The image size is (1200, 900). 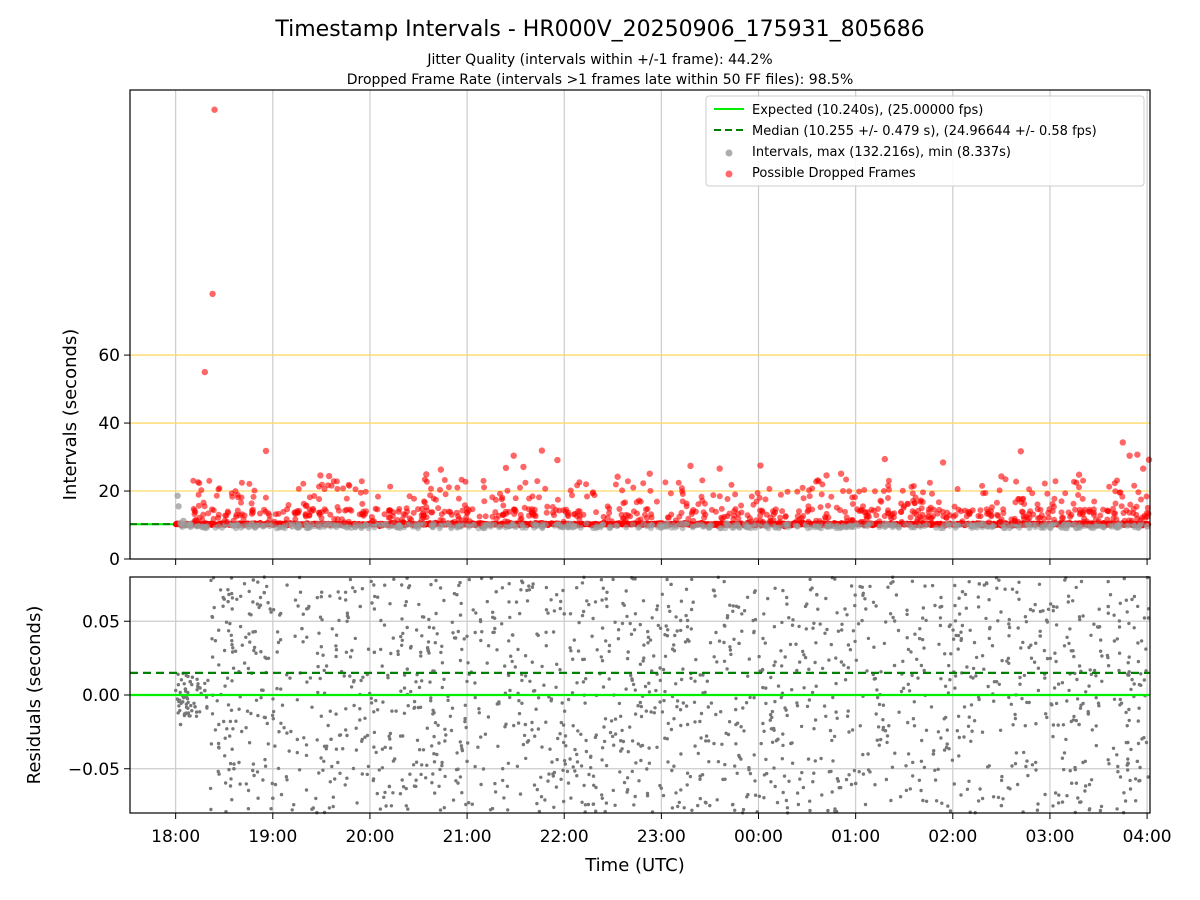 I want to click on residual-point, so click(x=778, y=739).